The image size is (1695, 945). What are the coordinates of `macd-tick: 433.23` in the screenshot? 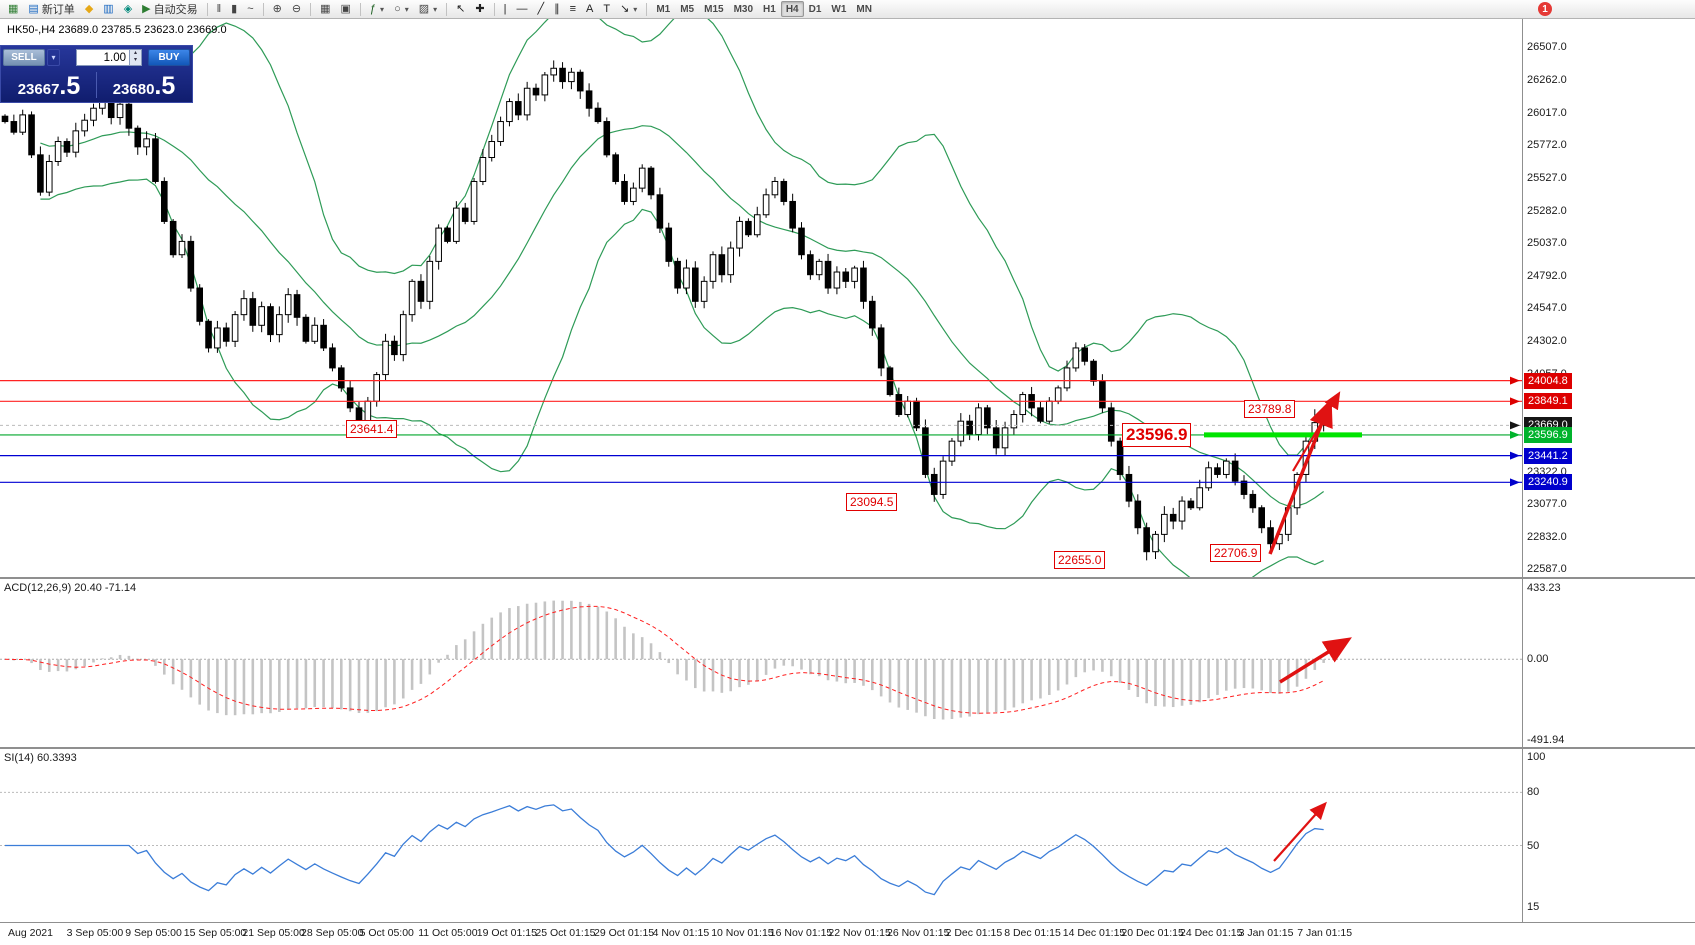 It's located at (1544, 588).